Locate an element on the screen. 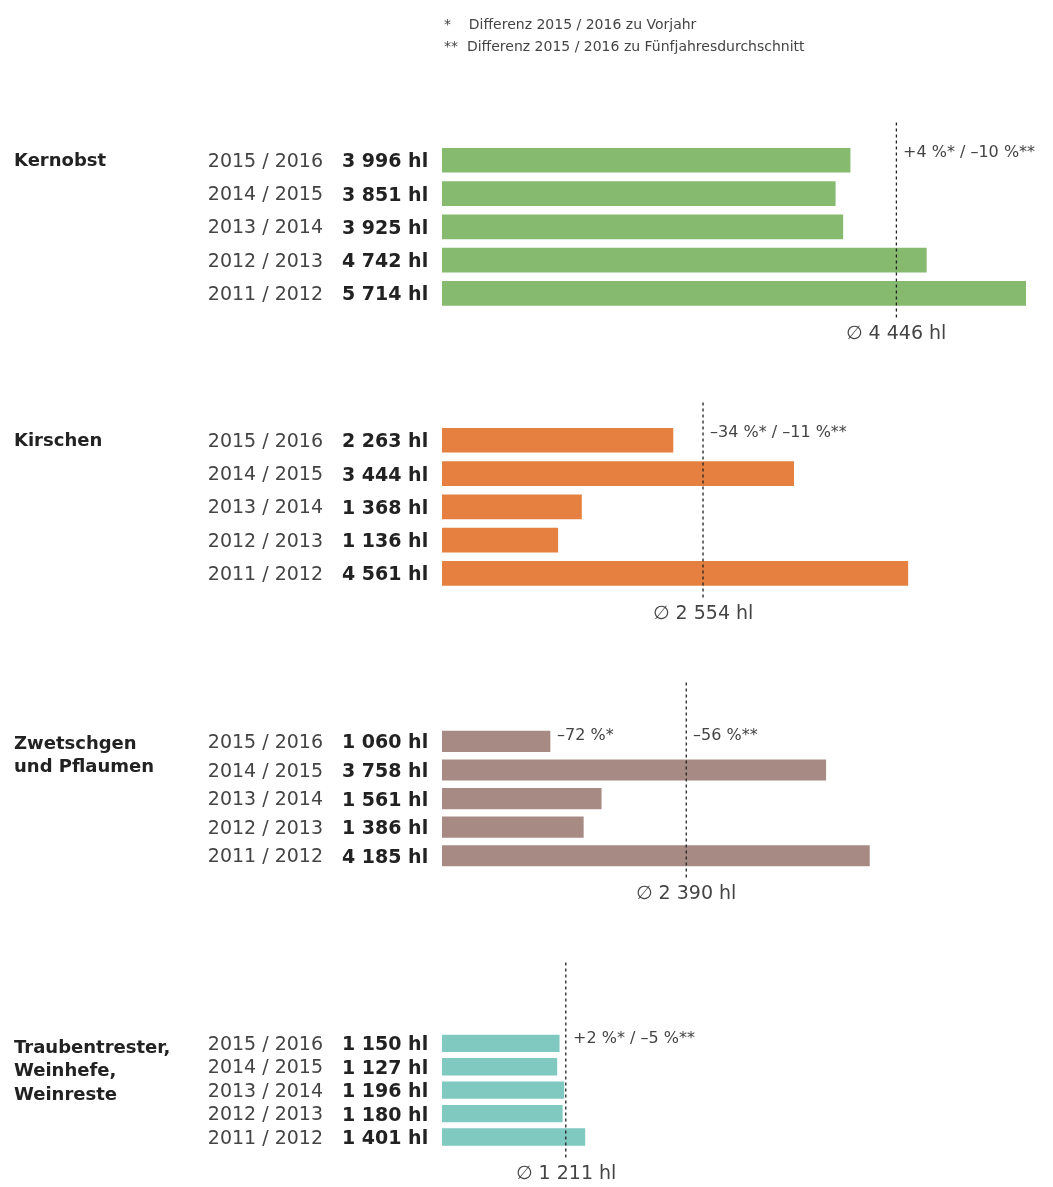  annotation: +2 %* / –5 %** is located at coordinates (634, 1037).